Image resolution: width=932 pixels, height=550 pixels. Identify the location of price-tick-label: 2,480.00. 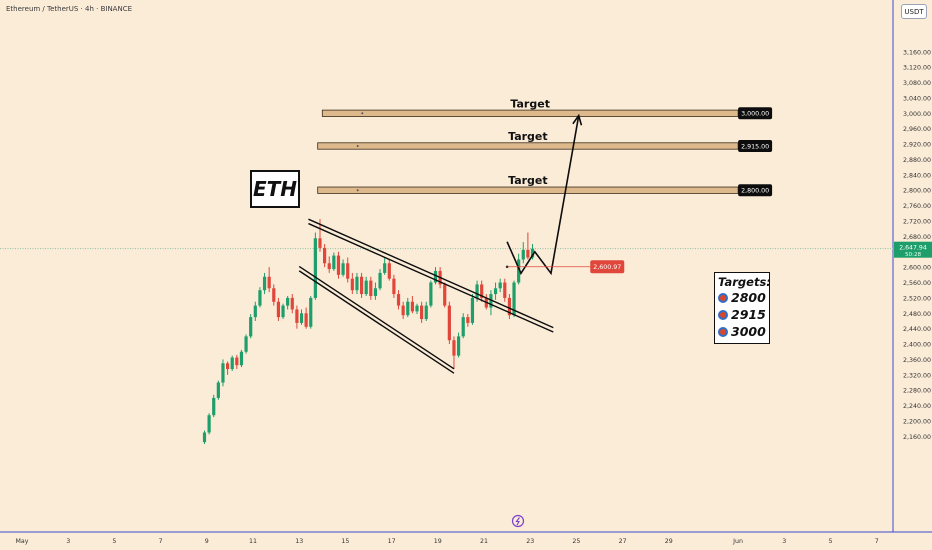
(917, 314).